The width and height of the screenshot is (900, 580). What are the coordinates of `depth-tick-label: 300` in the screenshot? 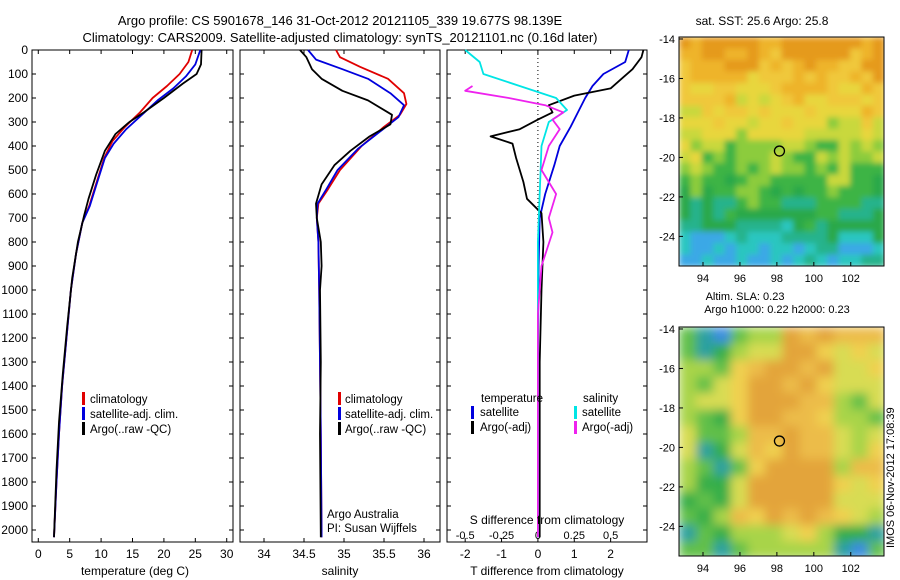 It's located at (18, 122).